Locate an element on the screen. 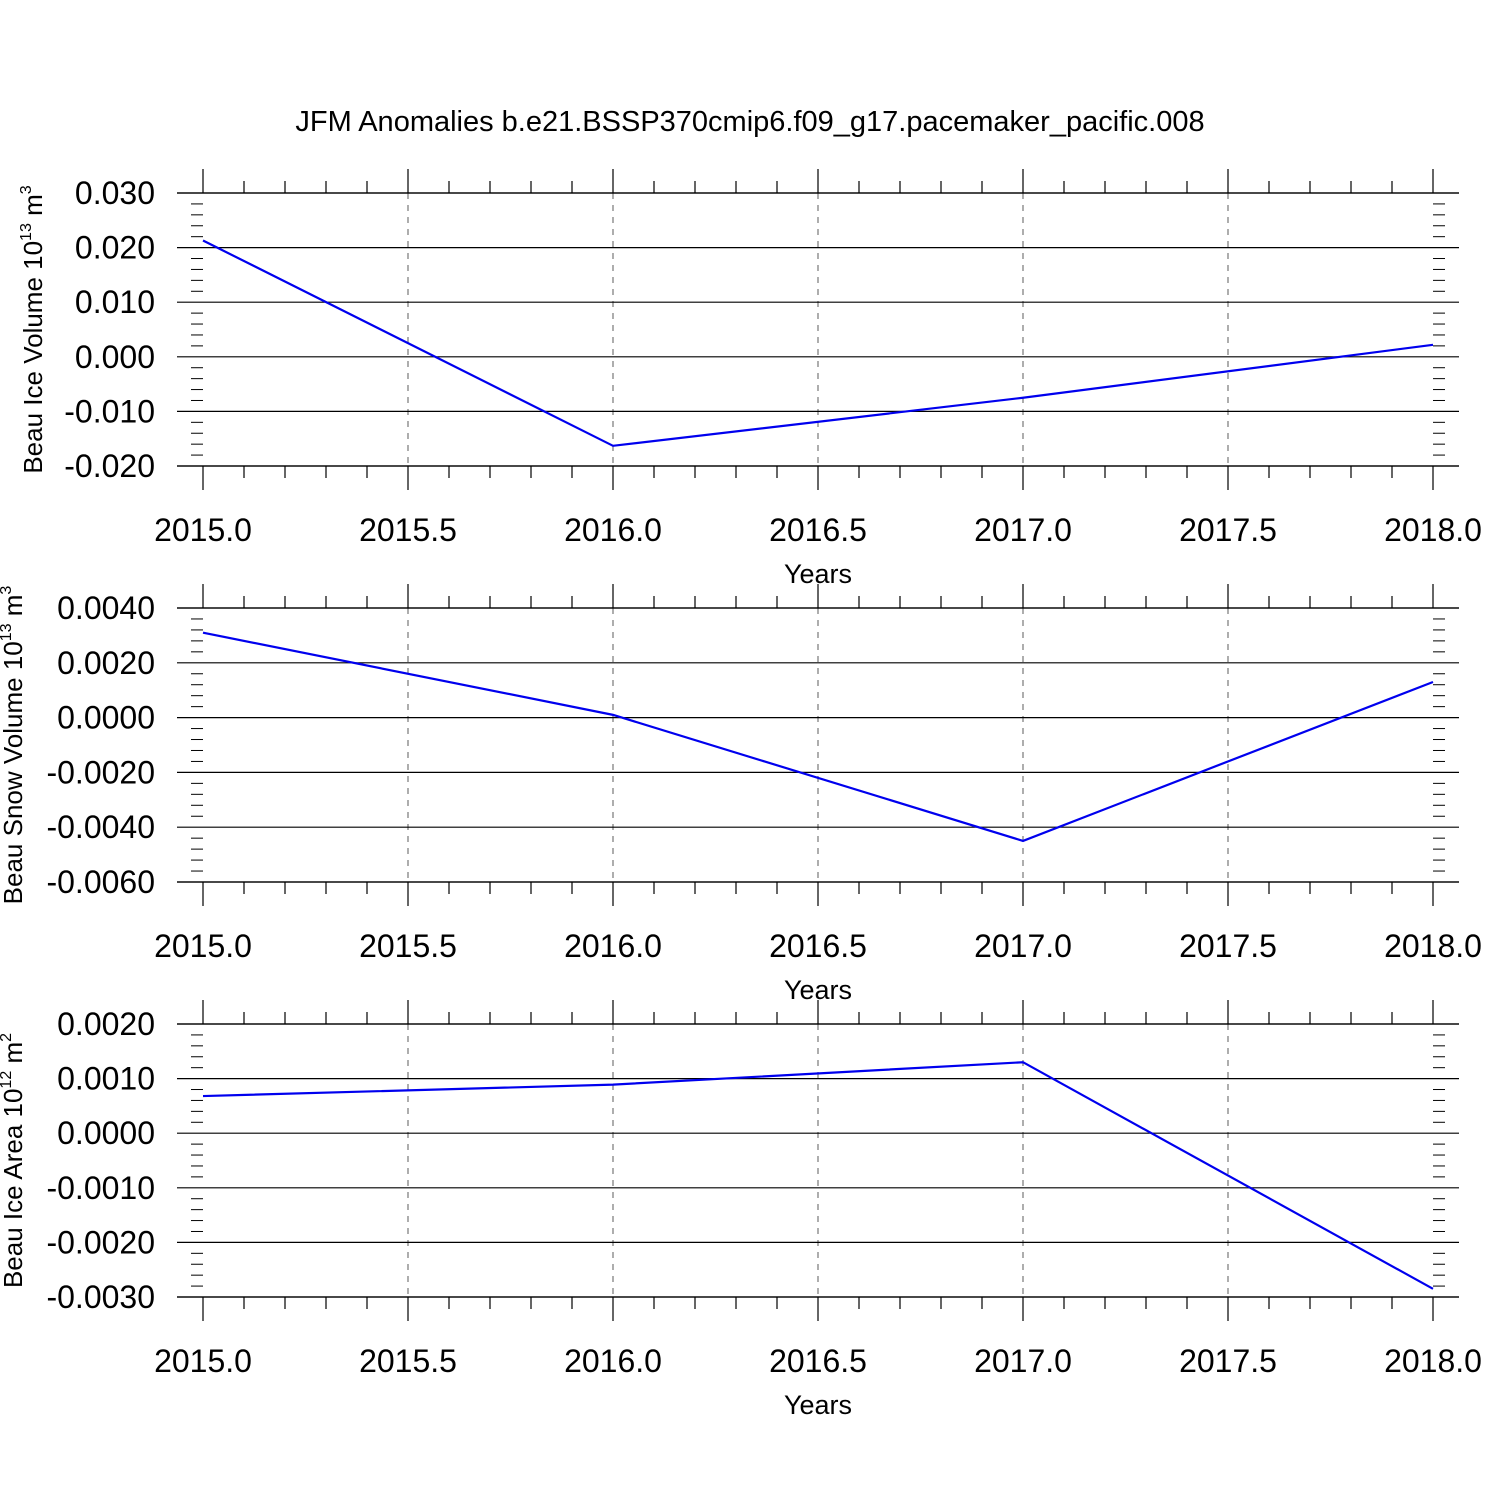 The image size is (1500, 1500). y-tick-label: -0.0010 is located at coordinates (100, 1188).